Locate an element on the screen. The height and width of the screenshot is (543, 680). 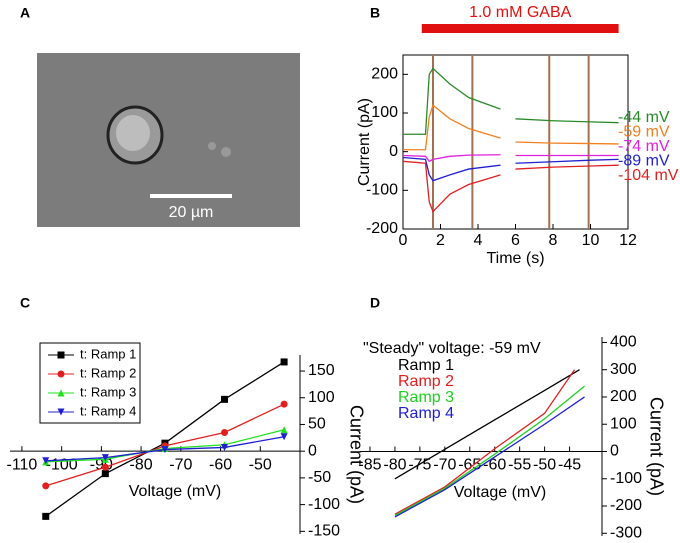
x-tick-label: 4 is located at coordinates (478, 240).